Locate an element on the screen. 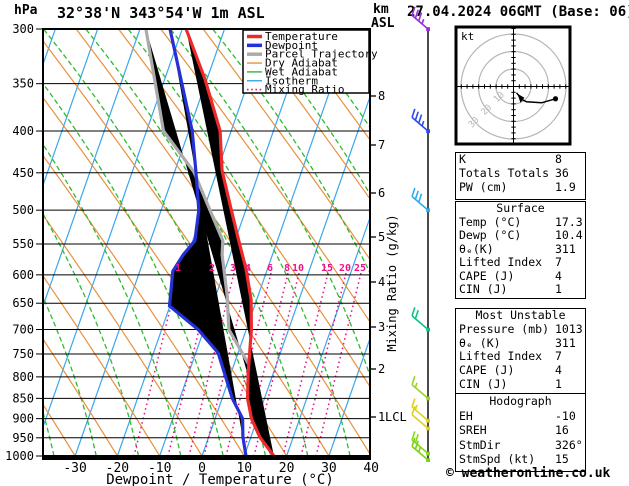 The width and height of the screenshot is (629, 486). table-row: StmDir 326° is located at coordinates (520, 445).